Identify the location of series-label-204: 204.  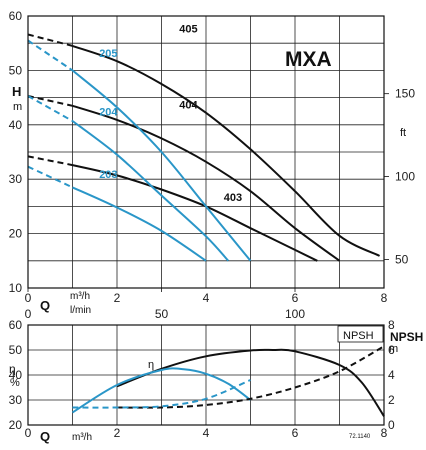
(108, 113).